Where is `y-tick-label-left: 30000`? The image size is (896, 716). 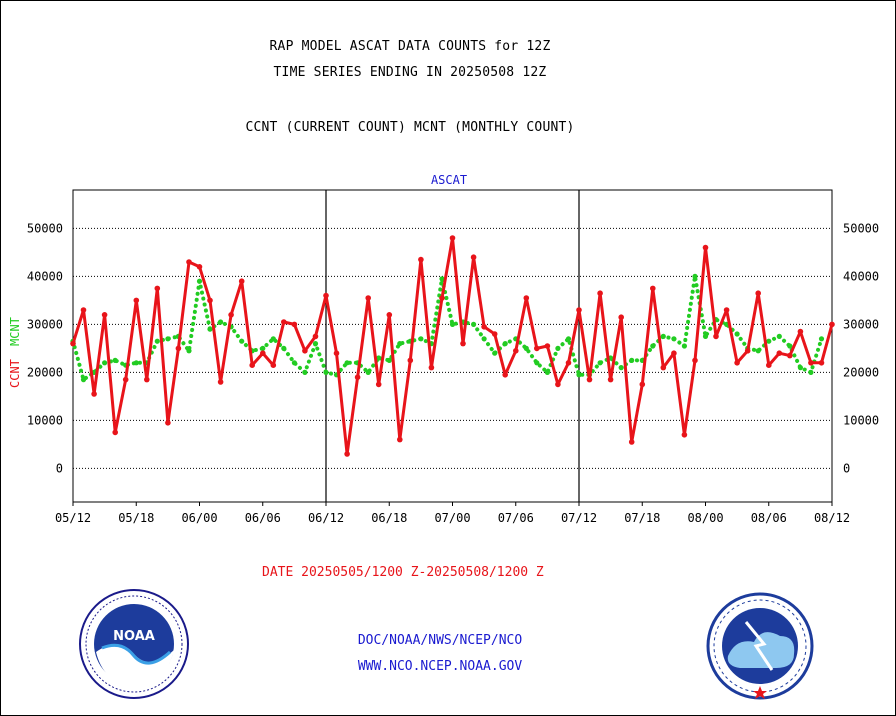
y-tick-label-left: 30000 is located at coordinates (45, 324).